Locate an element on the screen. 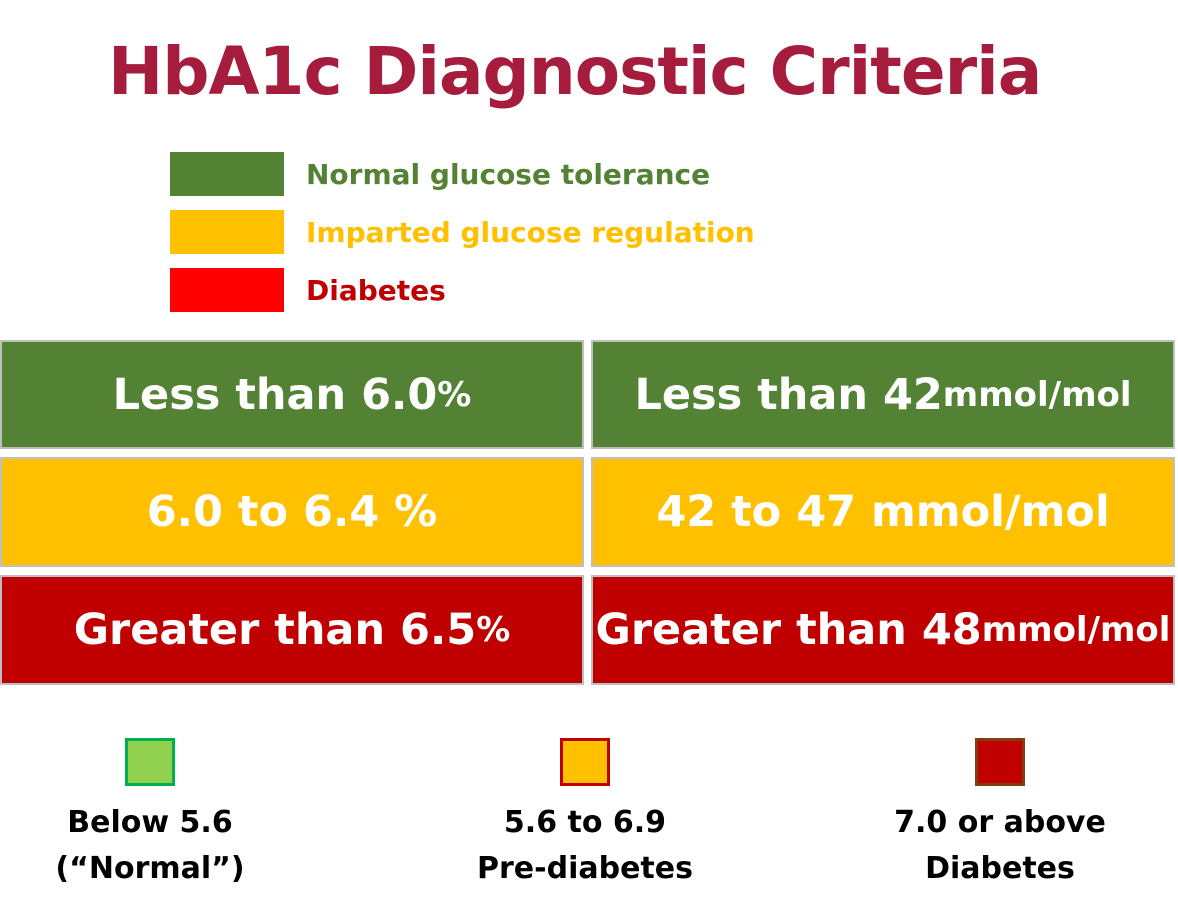 The image size is (1178, 900). cell-text: 6.0 to 6.4 % is located at coordinates (292, 512).